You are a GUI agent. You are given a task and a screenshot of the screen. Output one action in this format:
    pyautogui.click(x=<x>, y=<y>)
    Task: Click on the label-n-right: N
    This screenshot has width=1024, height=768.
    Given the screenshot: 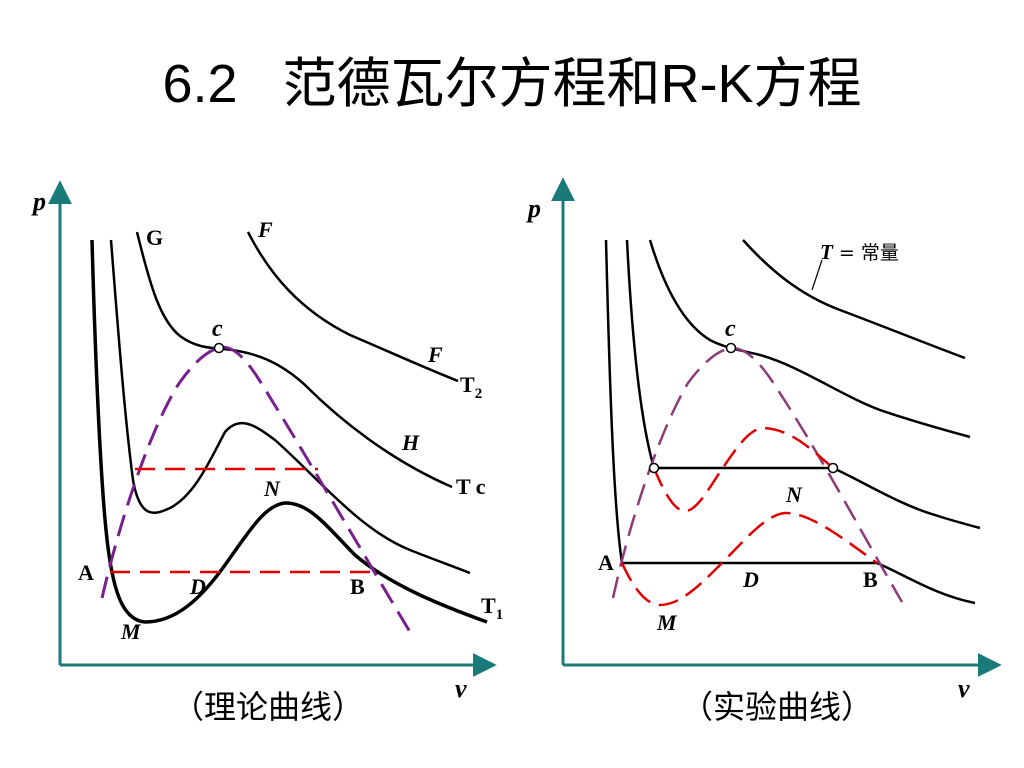 What is the action you would take?
    pyautogui.click(x=794, y=494)
    